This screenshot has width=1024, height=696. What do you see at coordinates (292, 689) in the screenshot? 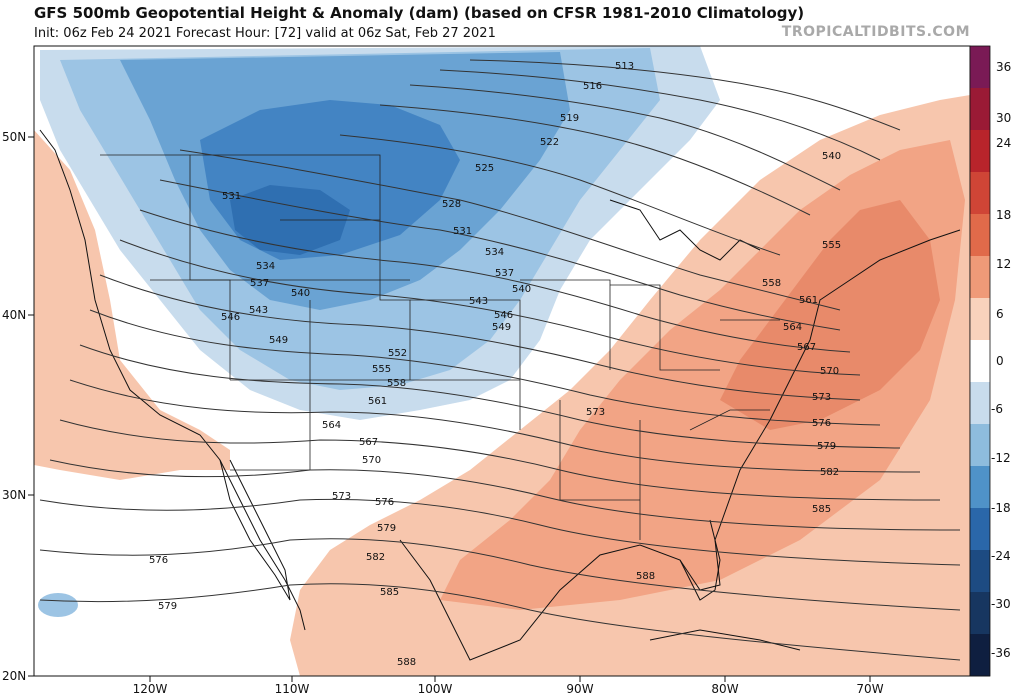
I see `lon-label-110w: 110W` at bounding box center [292, 689].